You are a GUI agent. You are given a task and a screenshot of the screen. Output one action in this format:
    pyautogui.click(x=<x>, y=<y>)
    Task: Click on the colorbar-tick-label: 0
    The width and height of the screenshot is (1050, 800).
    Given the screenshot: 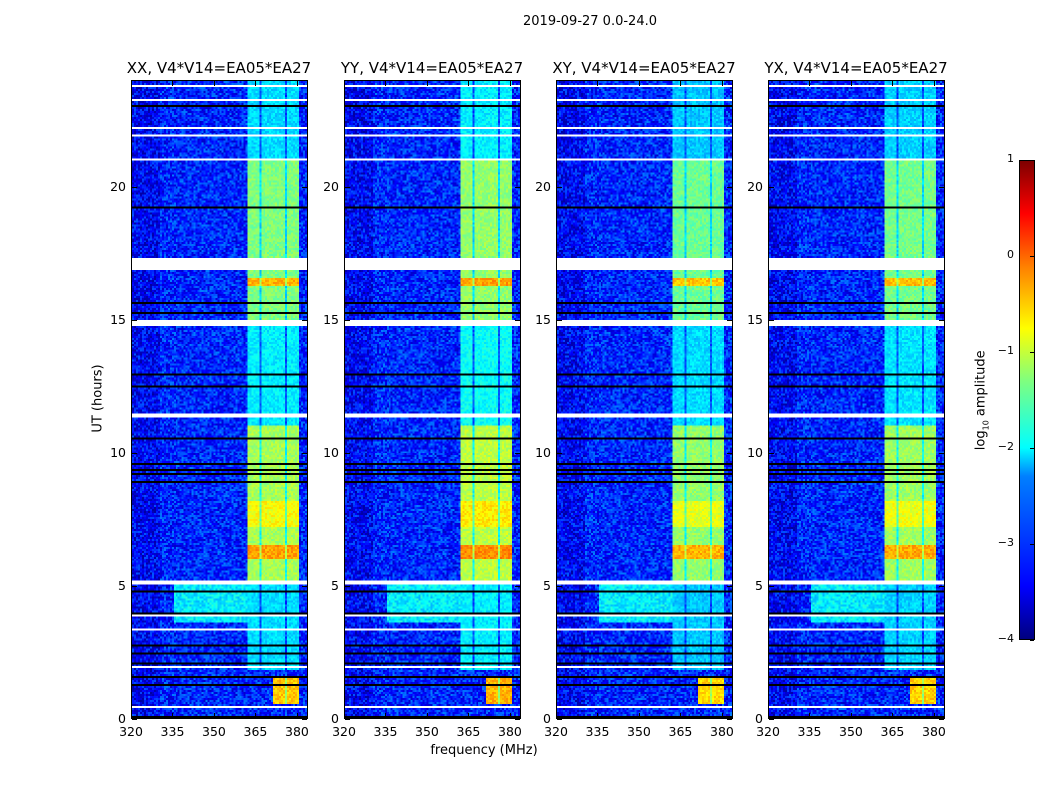 What is the action you would take?
    pyautogui.click(x=1010, y=254)
    